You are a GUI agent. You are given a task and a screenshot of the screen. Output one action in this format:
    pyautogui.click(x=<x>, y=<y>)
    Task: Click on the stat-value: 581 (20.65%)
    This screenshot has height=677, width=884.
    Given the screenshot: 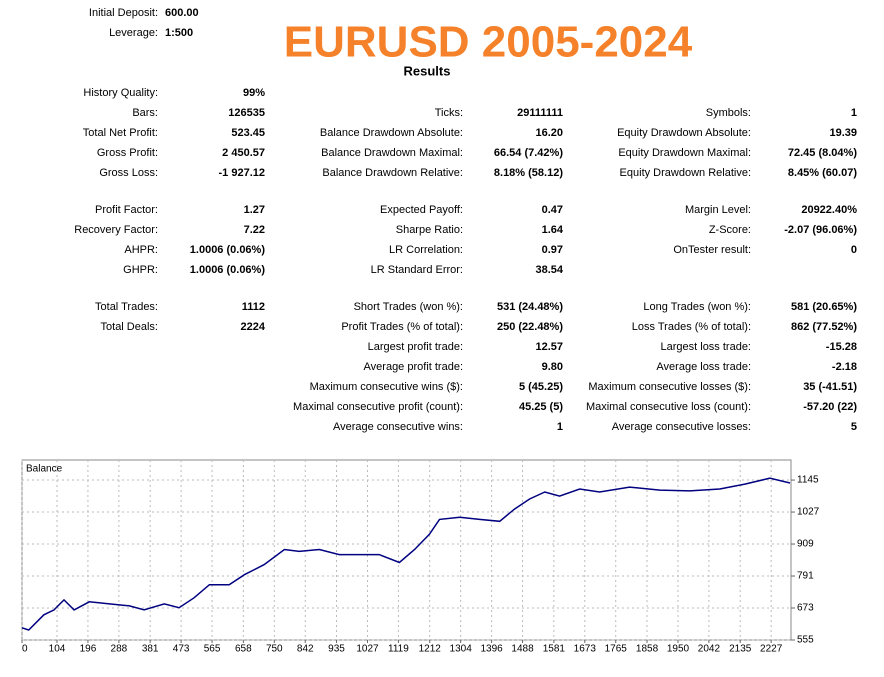 What is the action you would take?
    pyautogui.click(x=824, y=307)
    